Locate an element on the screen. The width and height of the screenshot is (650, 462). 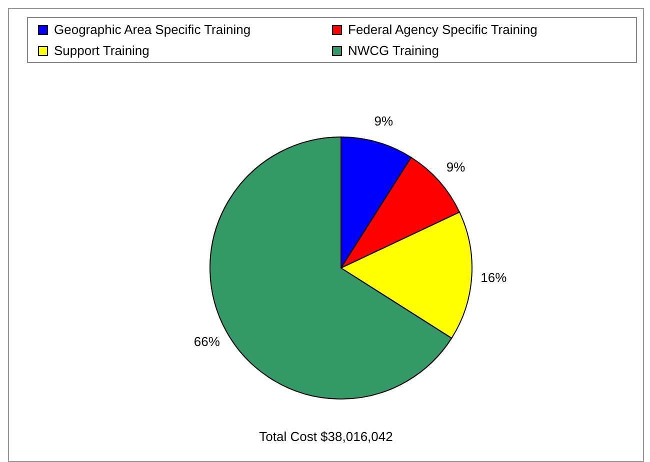
legend-label: Federal Agency Specific Training is located at coordinates (443, 29).